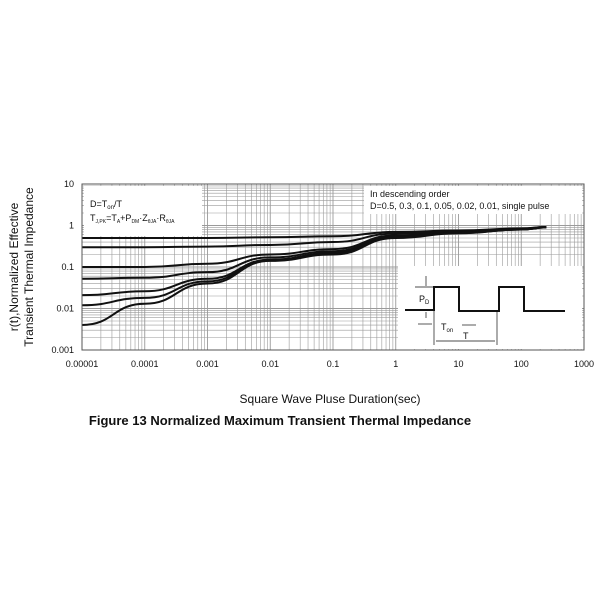 This screenshot has width=600, height=600. I want to click on x-axis-label: Square Wave Pluse Duration(sec), so click(330, 399).